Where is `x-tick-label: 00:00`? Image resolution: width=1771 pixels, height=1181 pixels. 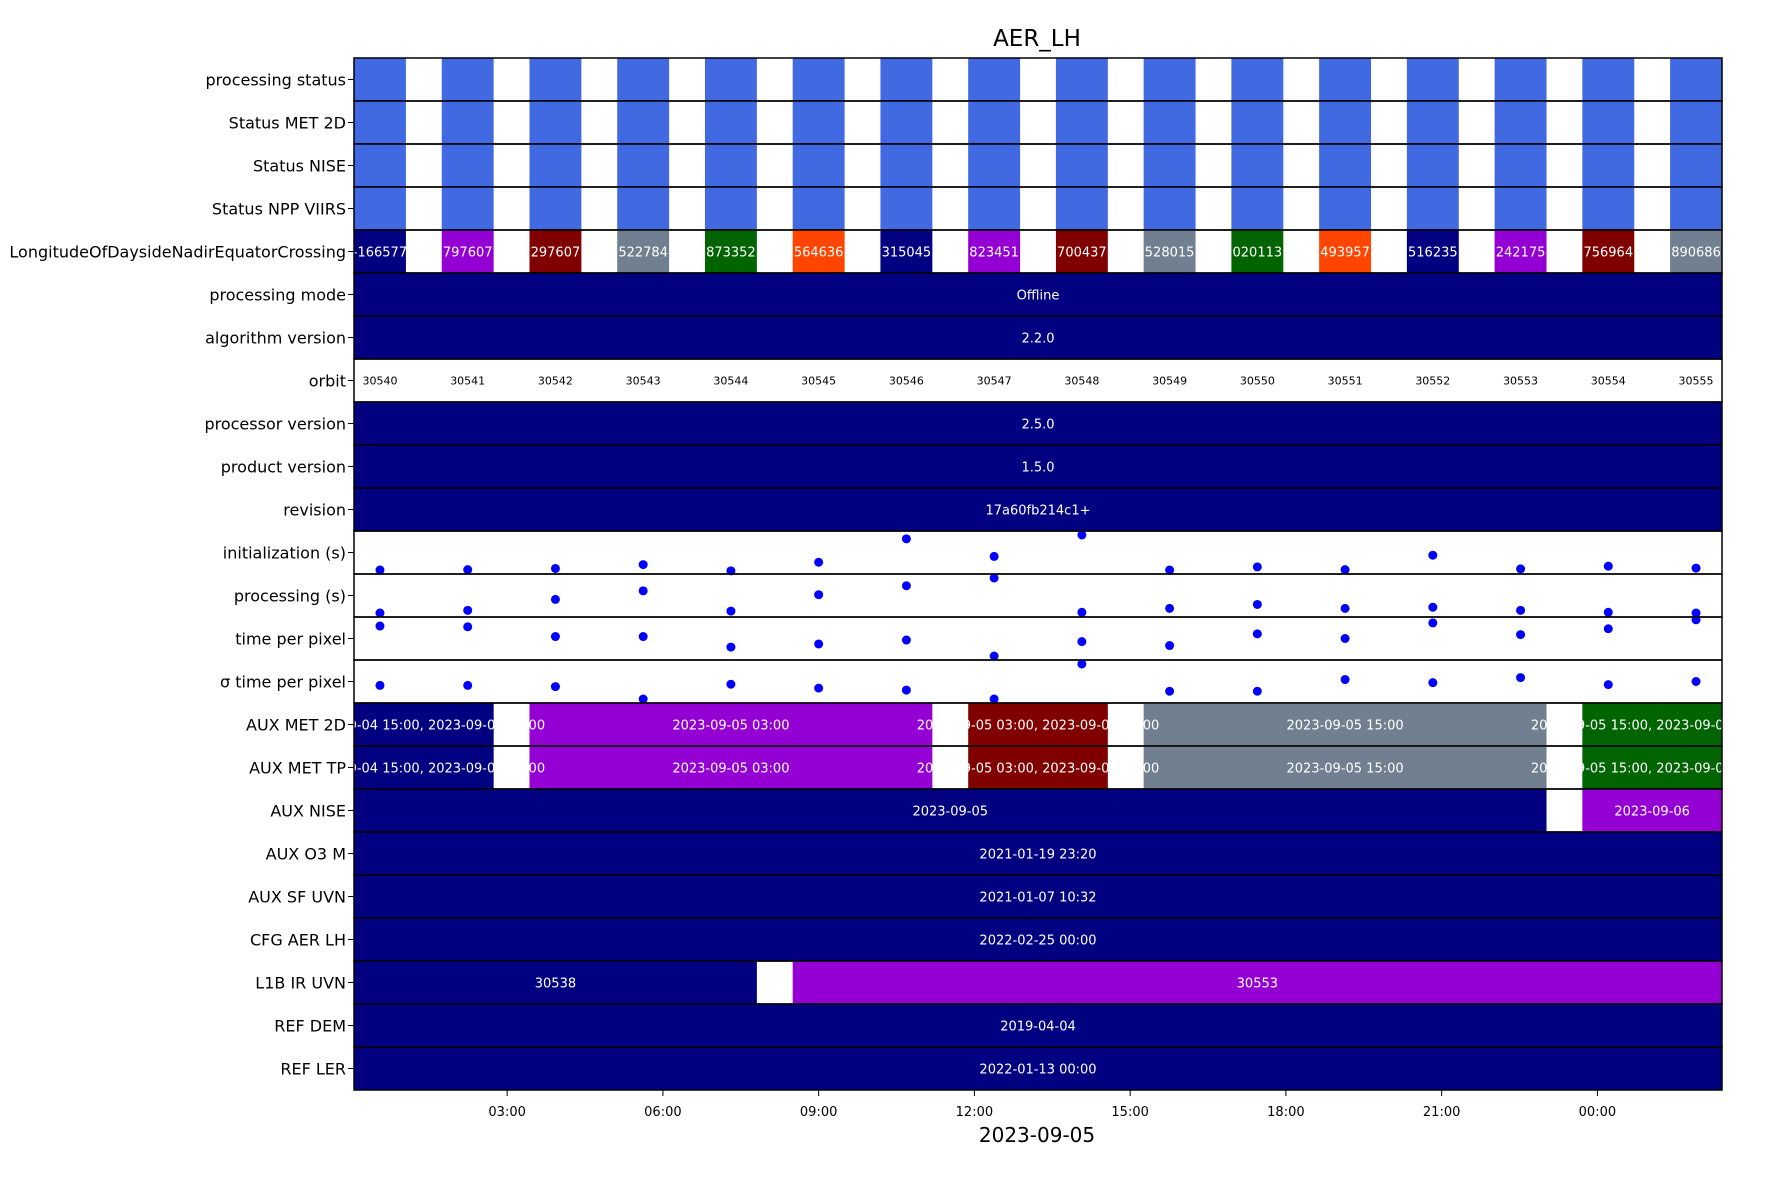 x-tick-label: 00:00 is located at coordinates (1597, 1112).